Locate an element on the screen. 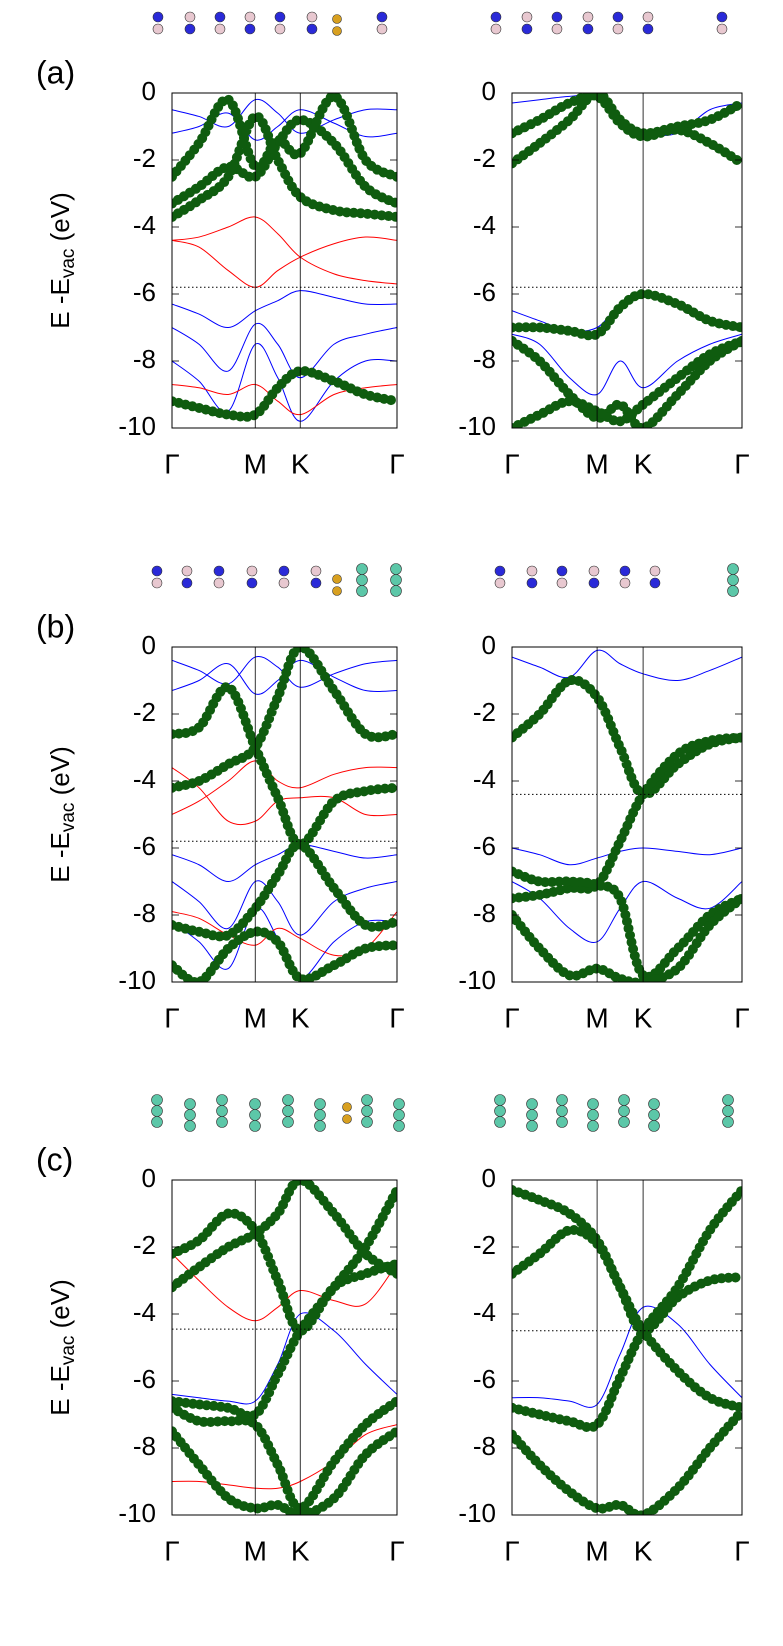 The width and height of the screenshot is (783, 1646). panel-label: (c) is located at coordinates (54, 1159).